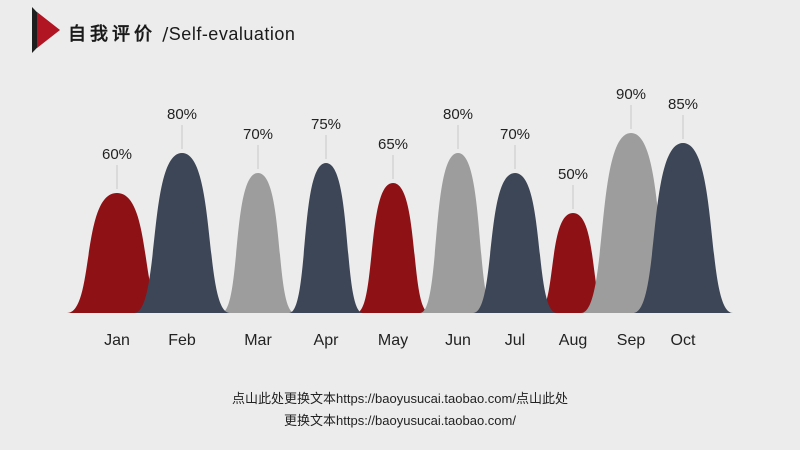  What do you see at coordinates (117, 154) in the screenshot?
I see `data-label: 60%` at bounding box center [117, 154].